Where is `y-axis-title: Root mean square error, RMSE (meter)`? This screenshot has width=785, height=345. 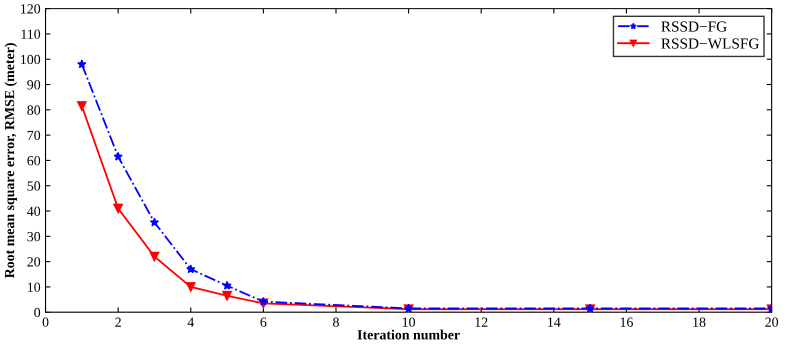
y-axis-title: Root mean square error, RMSE (meter) is located at coordinates (11, 160).